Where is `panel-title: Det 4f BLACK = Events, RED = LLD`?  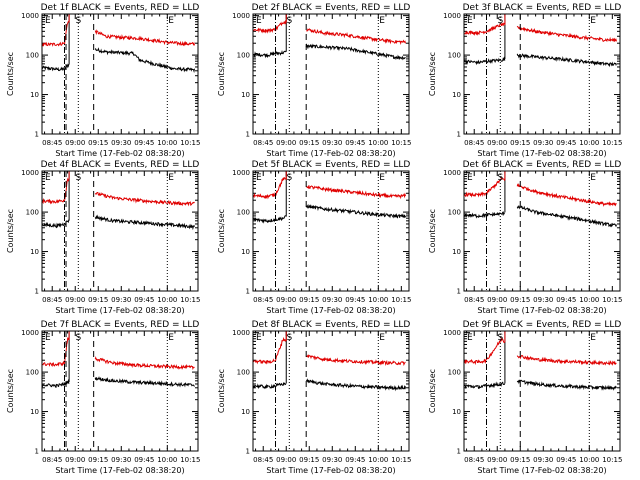 panel-title: Det 4f BLACK = Events, RED = LLD is located at coordinates (120, 165).